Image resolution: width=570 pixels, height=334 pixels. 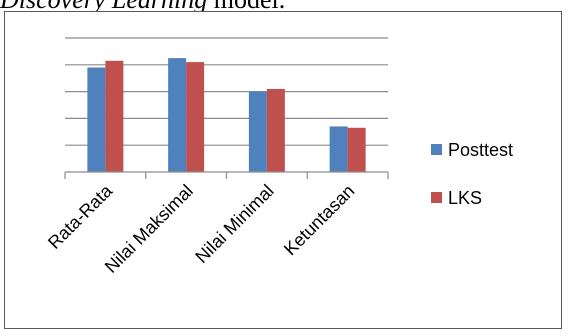 I want to click on bar-lks-nilai-minimal, so click(x=275, y=130).